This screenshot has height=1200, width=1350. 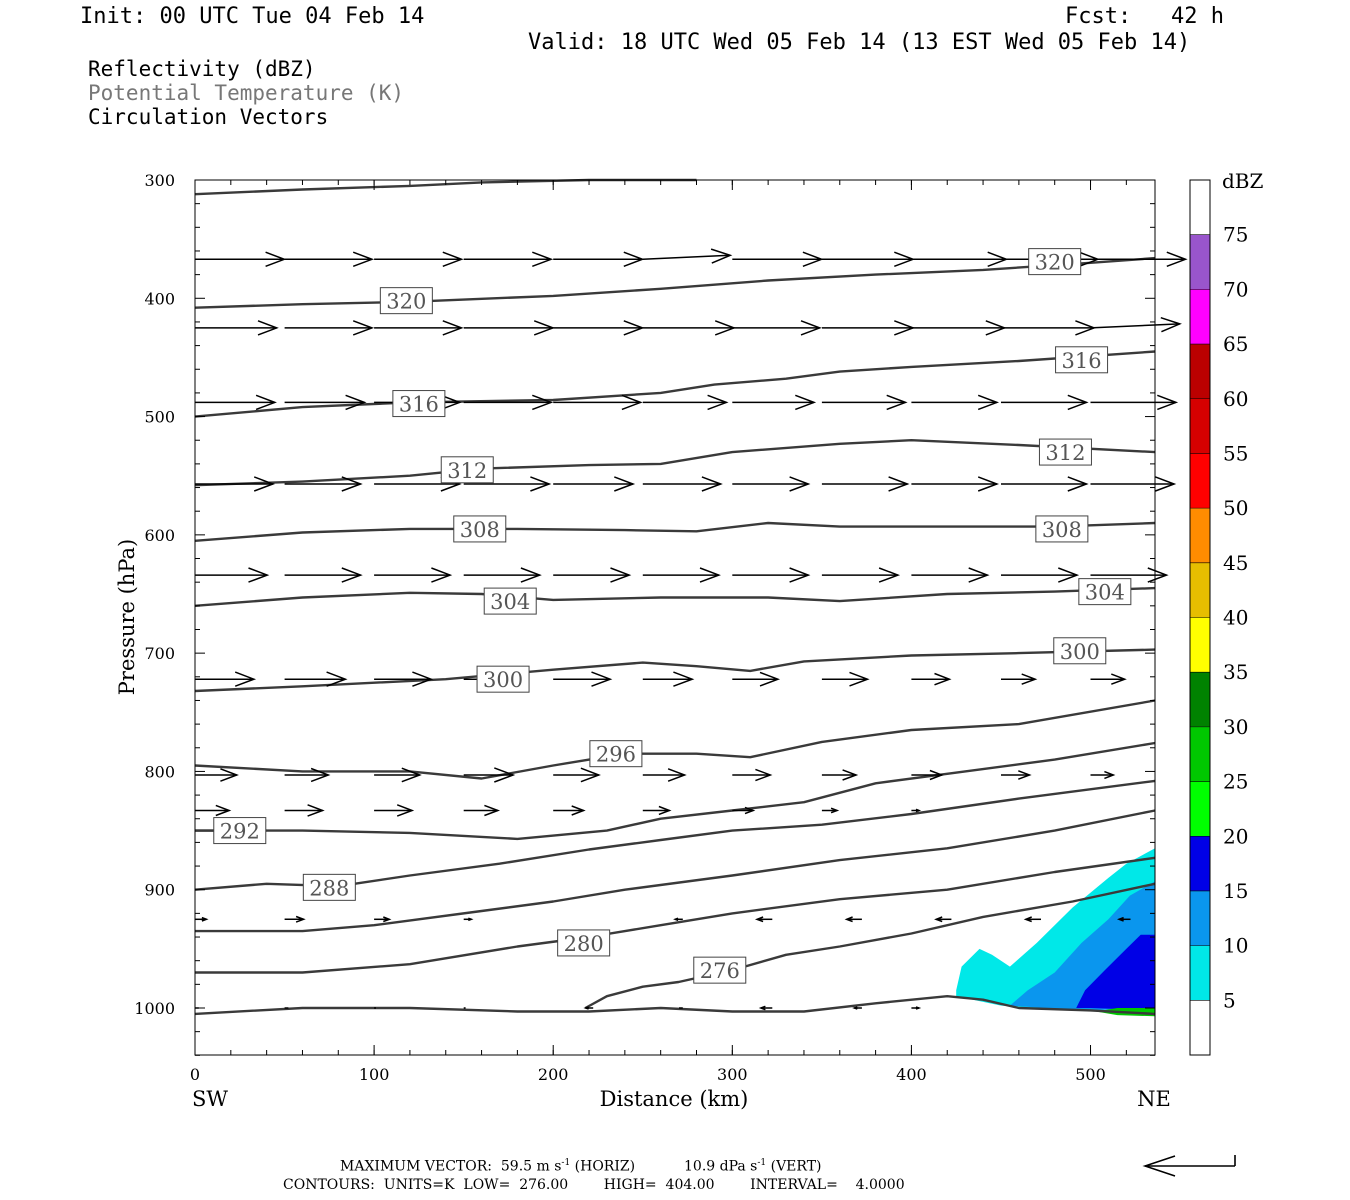 I want to click on colorbar-level-label: 45, so click(x=1235, y=563).